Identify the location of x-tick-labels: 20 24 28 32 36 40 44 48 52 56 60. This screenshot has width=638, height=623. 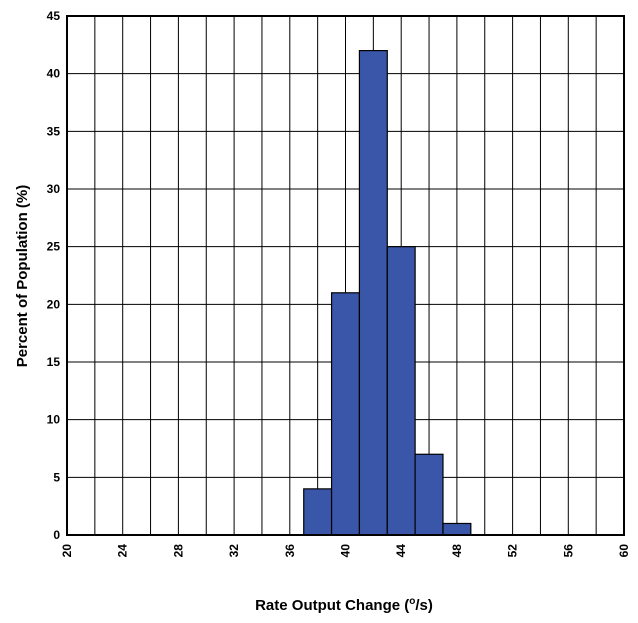
(345, 551).